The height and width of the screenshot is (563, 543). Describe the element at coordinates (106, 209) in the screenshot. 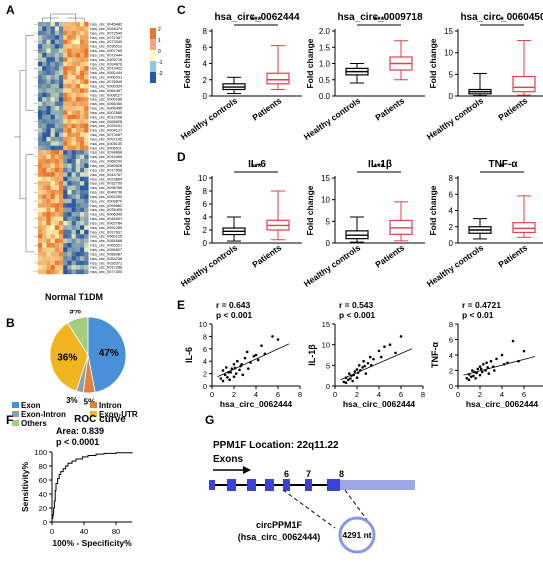

I see `heatmap-row-label: hsa_circ_0035409` at that location.